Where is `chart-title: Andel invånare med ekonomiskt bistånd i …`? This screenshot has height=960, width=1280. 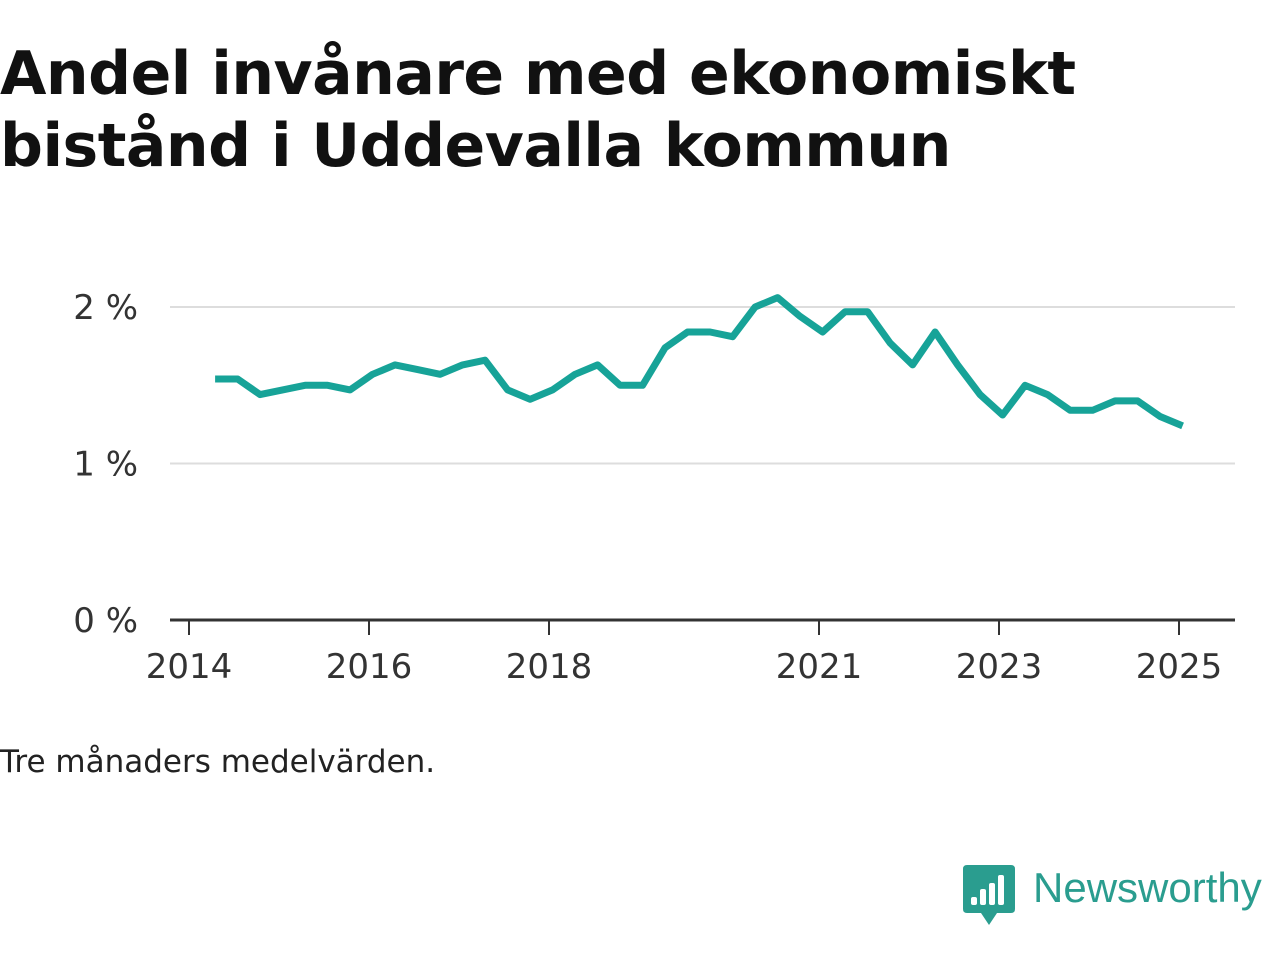 chart-title: Andel invånare med ekonomiskt bistånd i … is located at coordinates (538, 110).